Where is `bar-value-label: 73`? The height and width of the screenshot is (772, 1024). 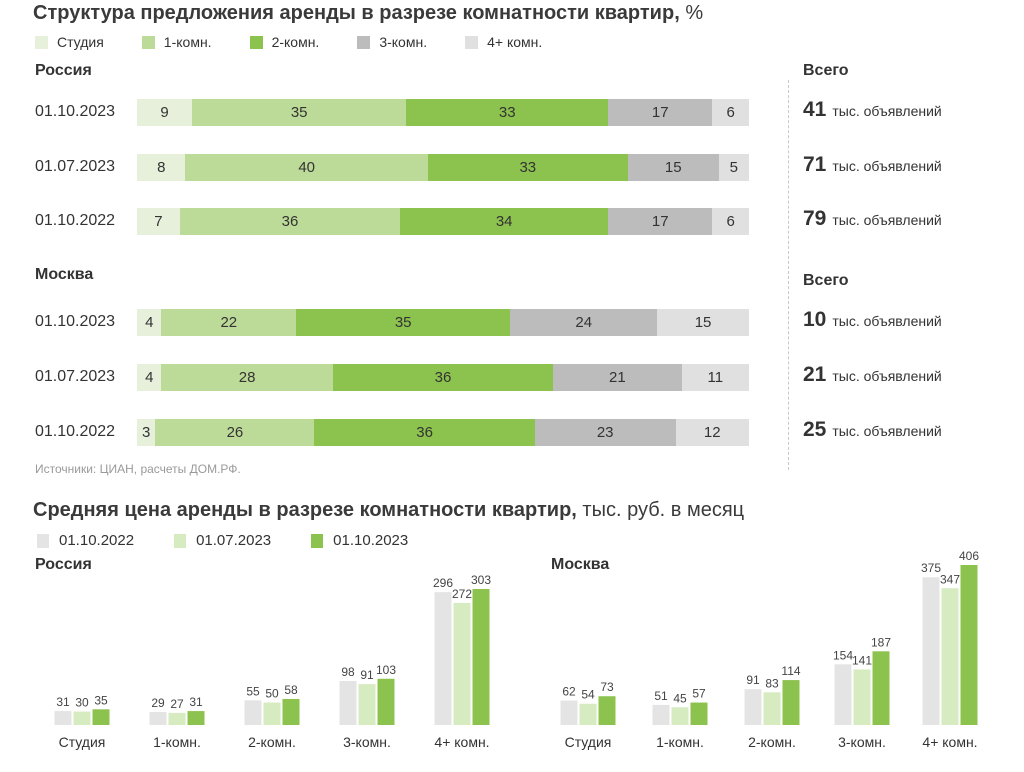 bar-value-label: 73 is located at coordinates (607, 687).